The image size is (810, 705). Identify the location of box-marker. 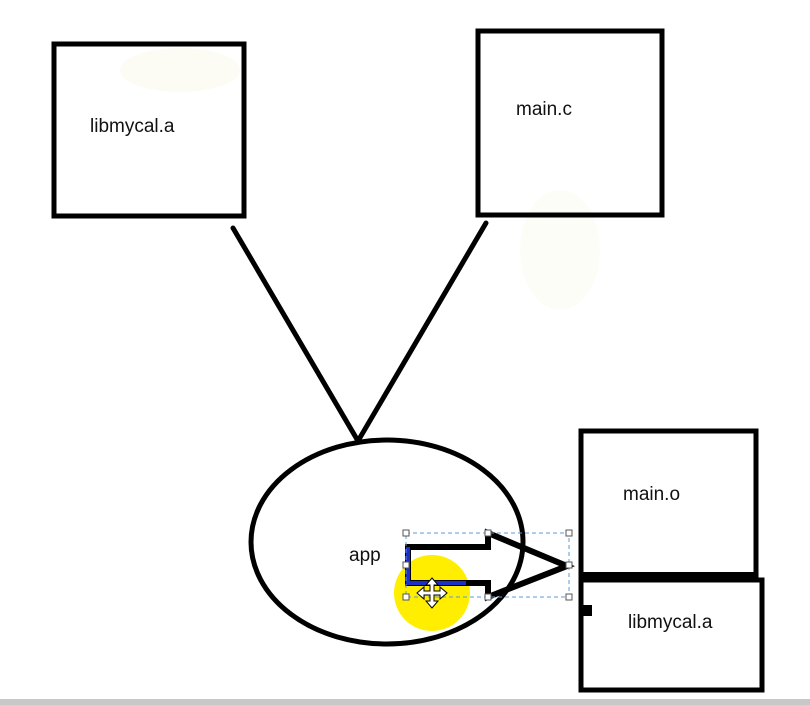
(587, 610).